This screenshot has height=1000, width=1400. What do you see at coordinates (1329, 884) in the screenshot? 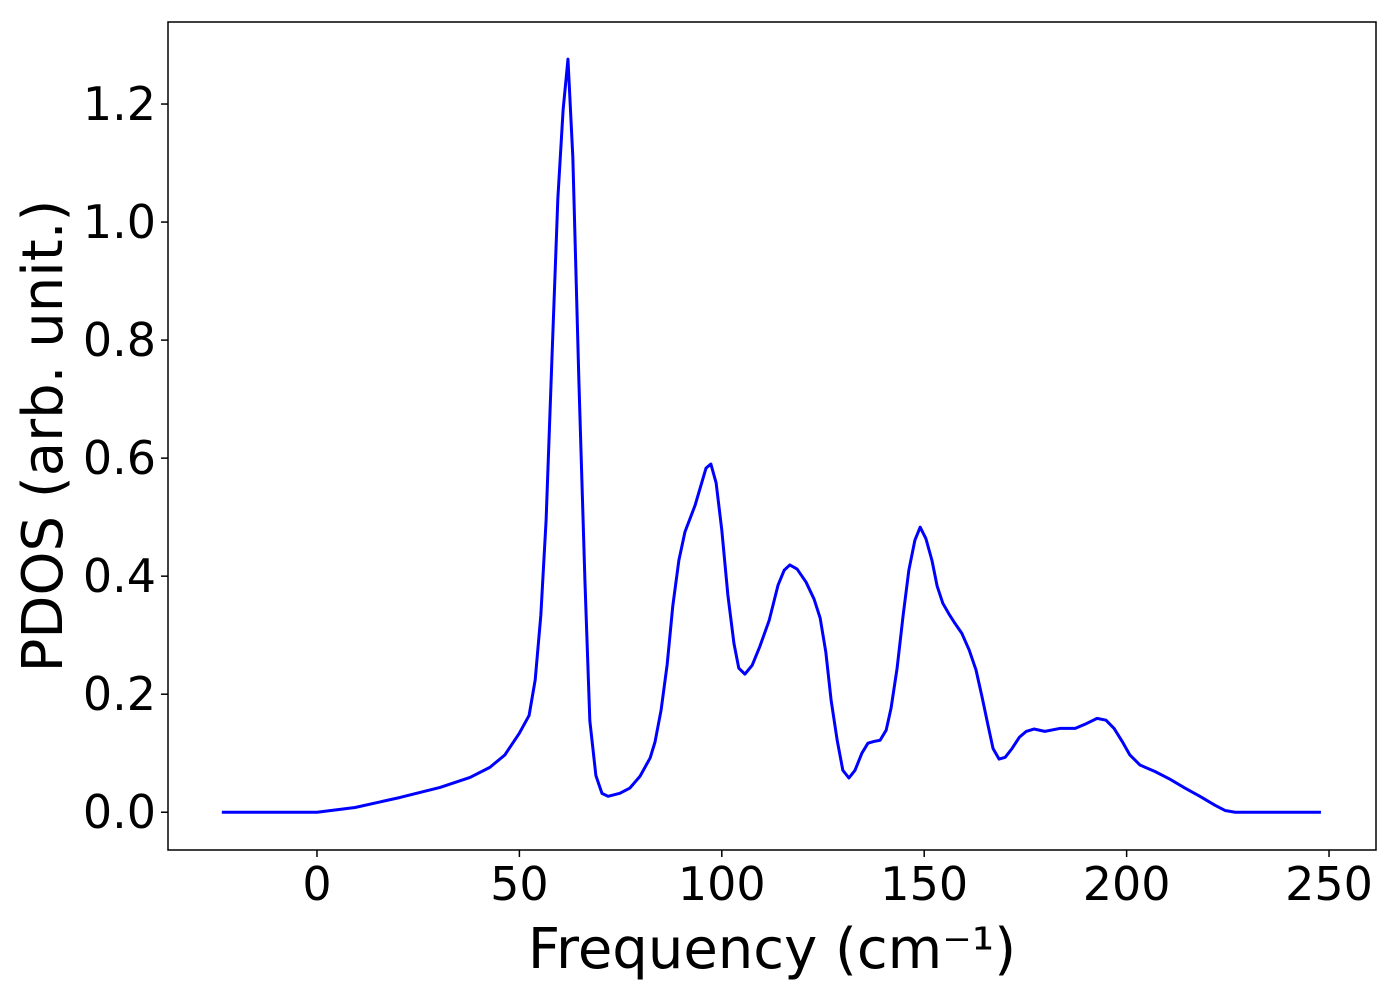
I see `x-tick-label: 250` at bounding box center [1329, 884].